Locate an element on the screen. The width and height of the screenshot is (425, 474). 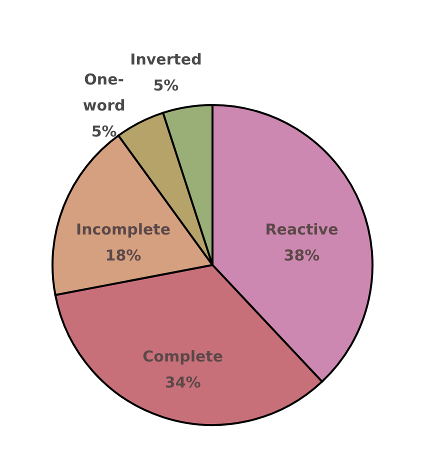
data-label: 34% is located at coordinates (182, 382).